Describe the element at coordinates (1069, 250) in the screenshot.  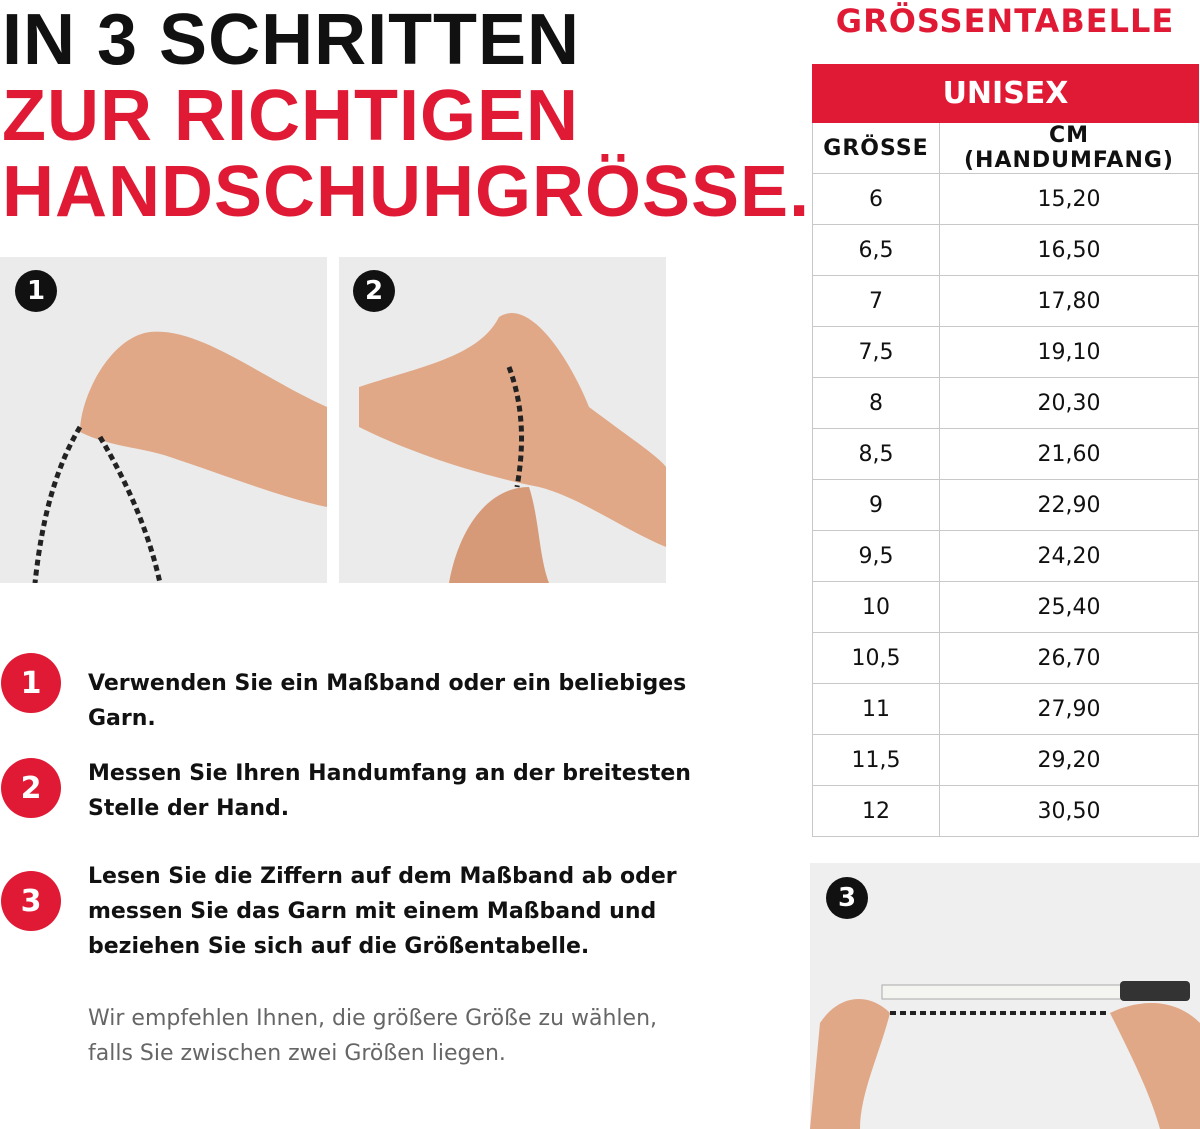
I see `cm-cell: 16,50` at that location.